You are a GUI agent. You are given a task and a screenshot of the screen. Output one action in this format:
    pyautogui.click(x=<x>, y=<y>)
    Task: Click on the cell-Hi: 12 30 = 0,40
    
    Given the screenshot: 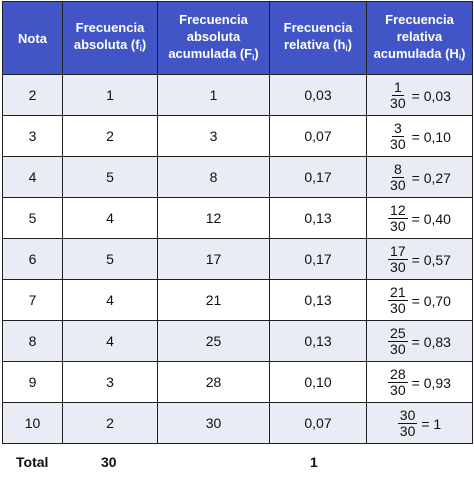 What is the action you would take?
    pyautogui.click(x=419, y=218)
    